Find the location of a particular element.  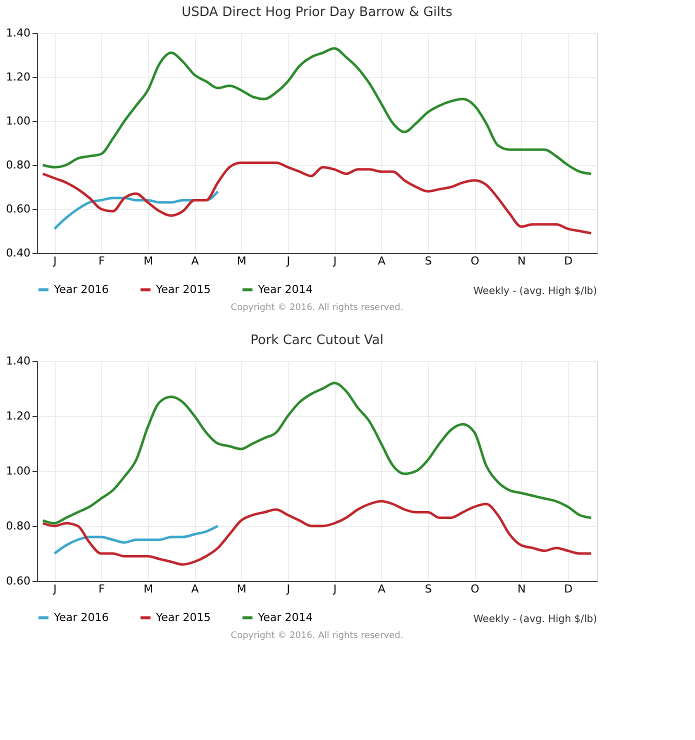

chart-title: Pork Carc Cutout Val is located at coordinates (317, 340).